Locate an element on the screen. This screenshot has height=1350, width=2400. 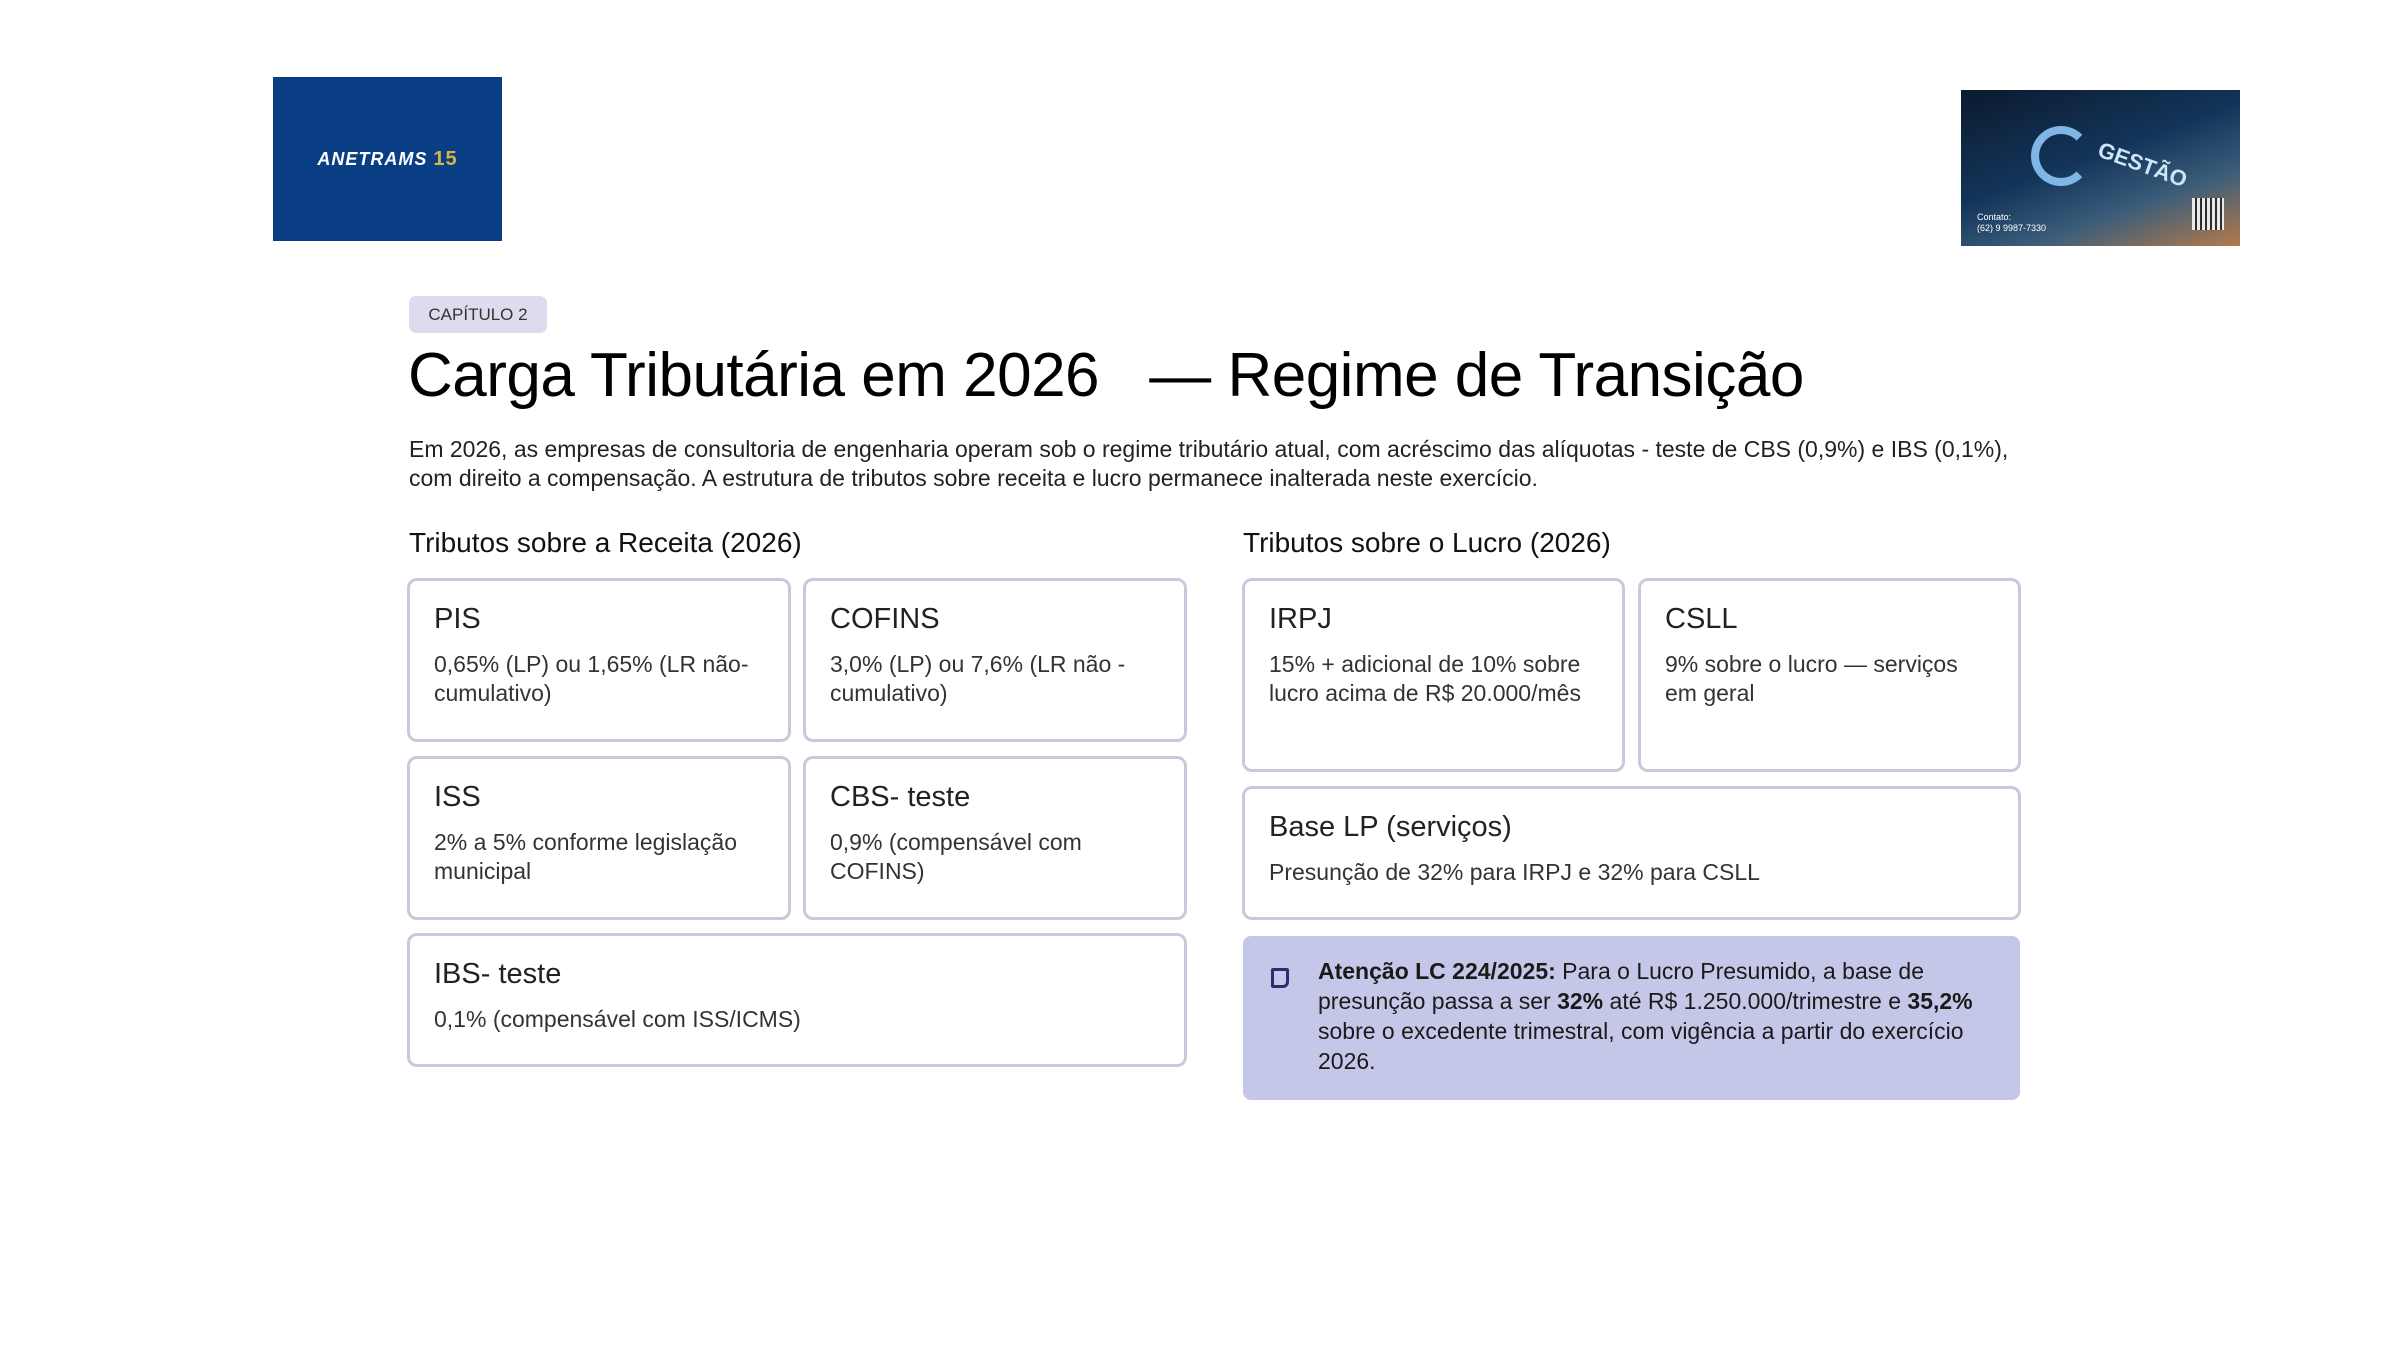
logo-contact: Contato: (62) 9 9987-7330 is located at coordinates (2011, 223).